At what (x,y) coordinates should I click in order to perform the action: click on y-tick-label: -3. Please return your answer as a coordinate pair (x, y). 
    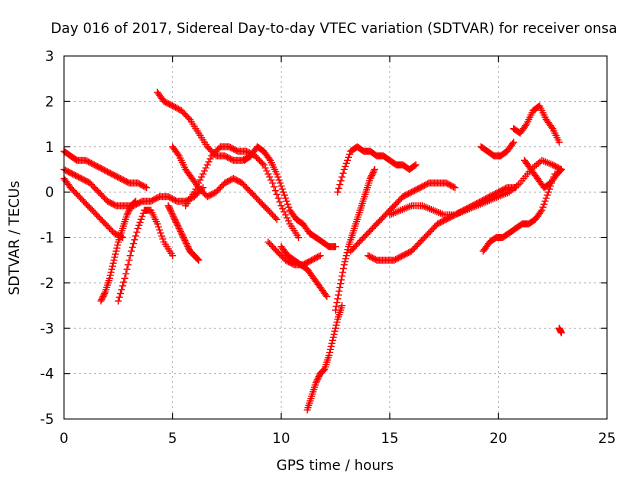
    Looking at the image, I should click on (47, 329).